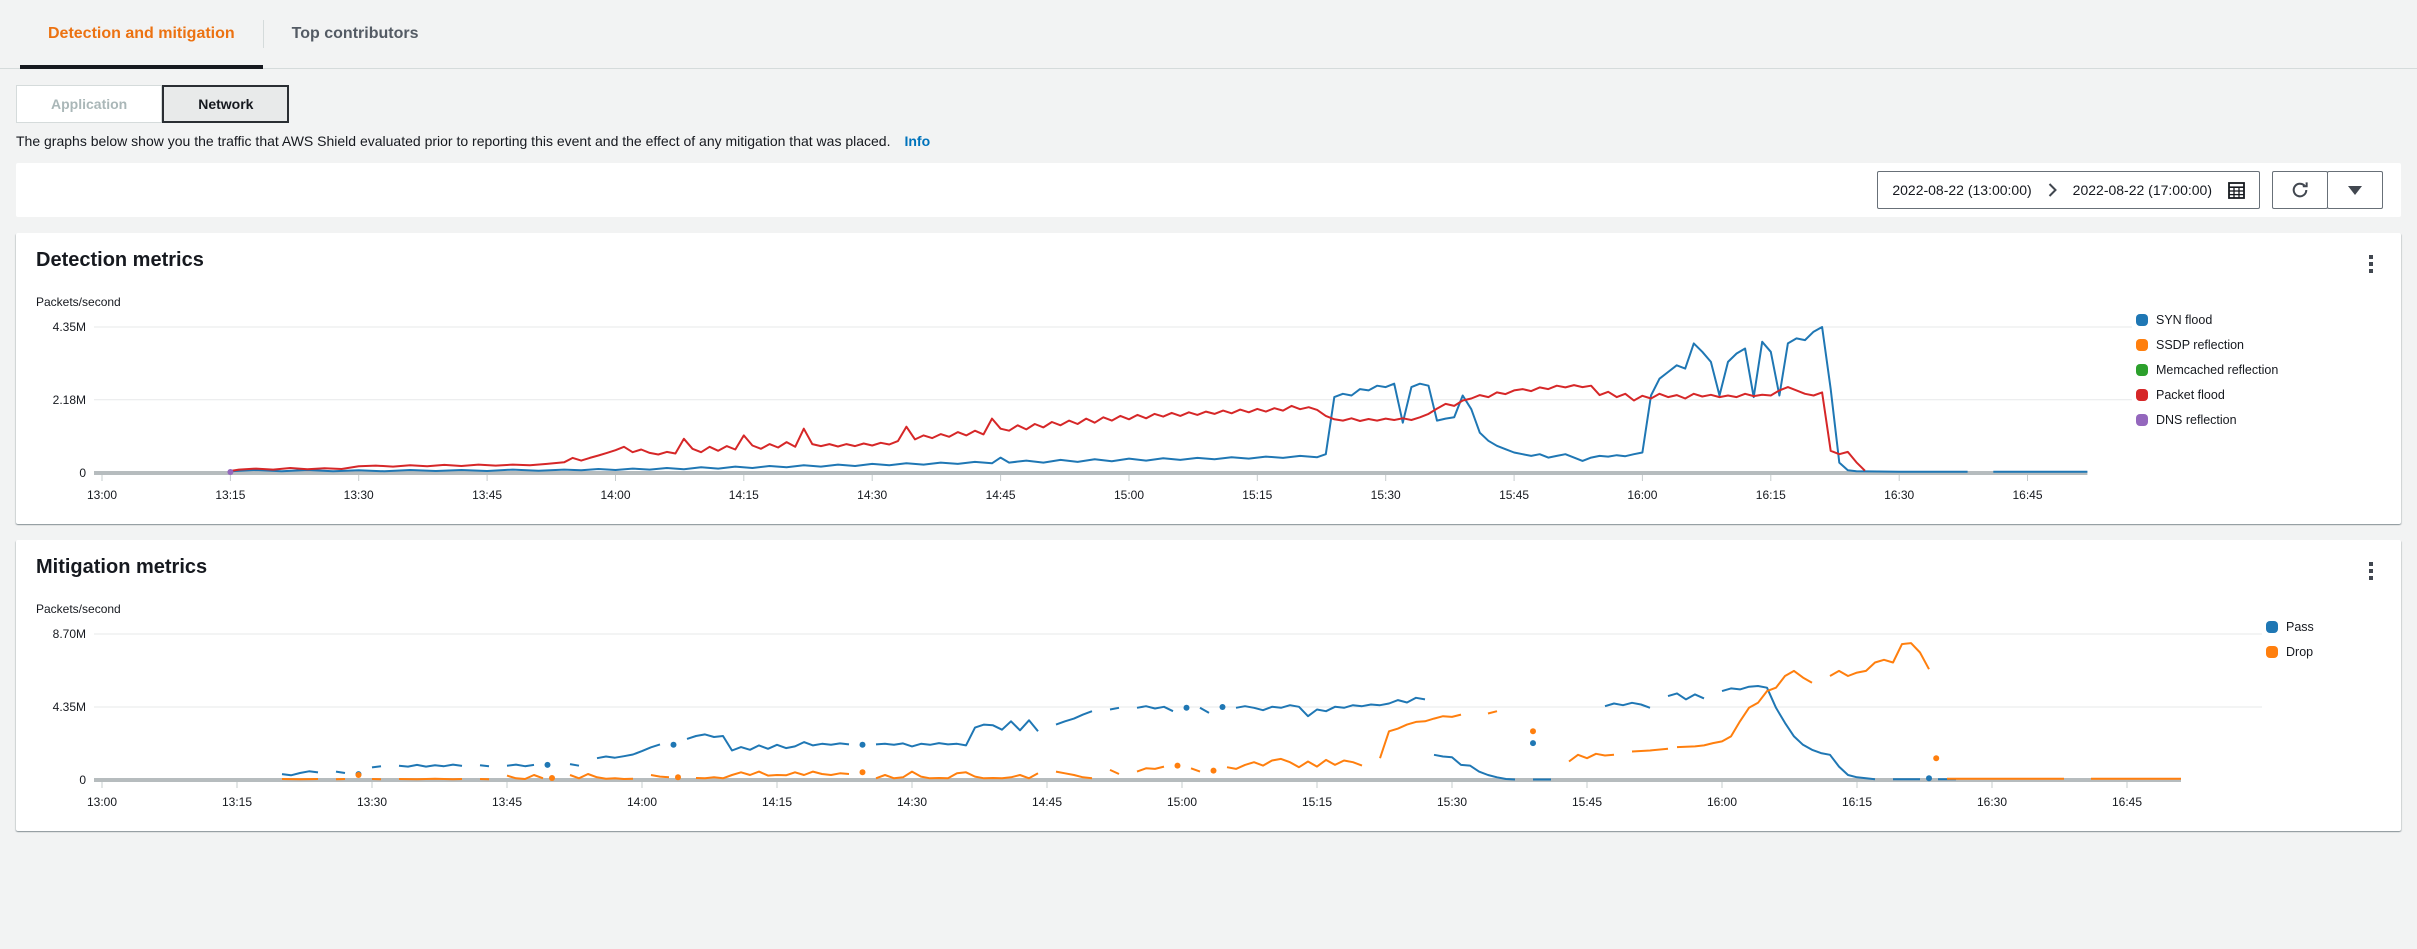 This screenshot has height=949, width=2417. I want to click on legend-item: SYN flood, so click(2258, 320).